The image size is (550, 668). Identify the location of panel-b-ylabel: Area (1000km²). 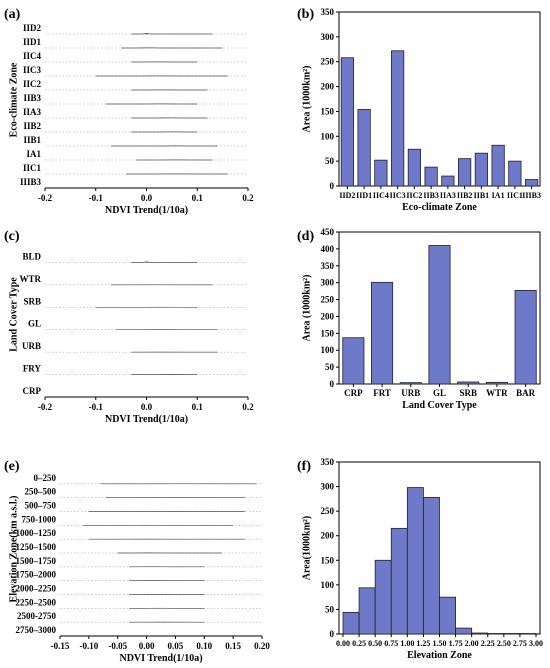
(306, 99).